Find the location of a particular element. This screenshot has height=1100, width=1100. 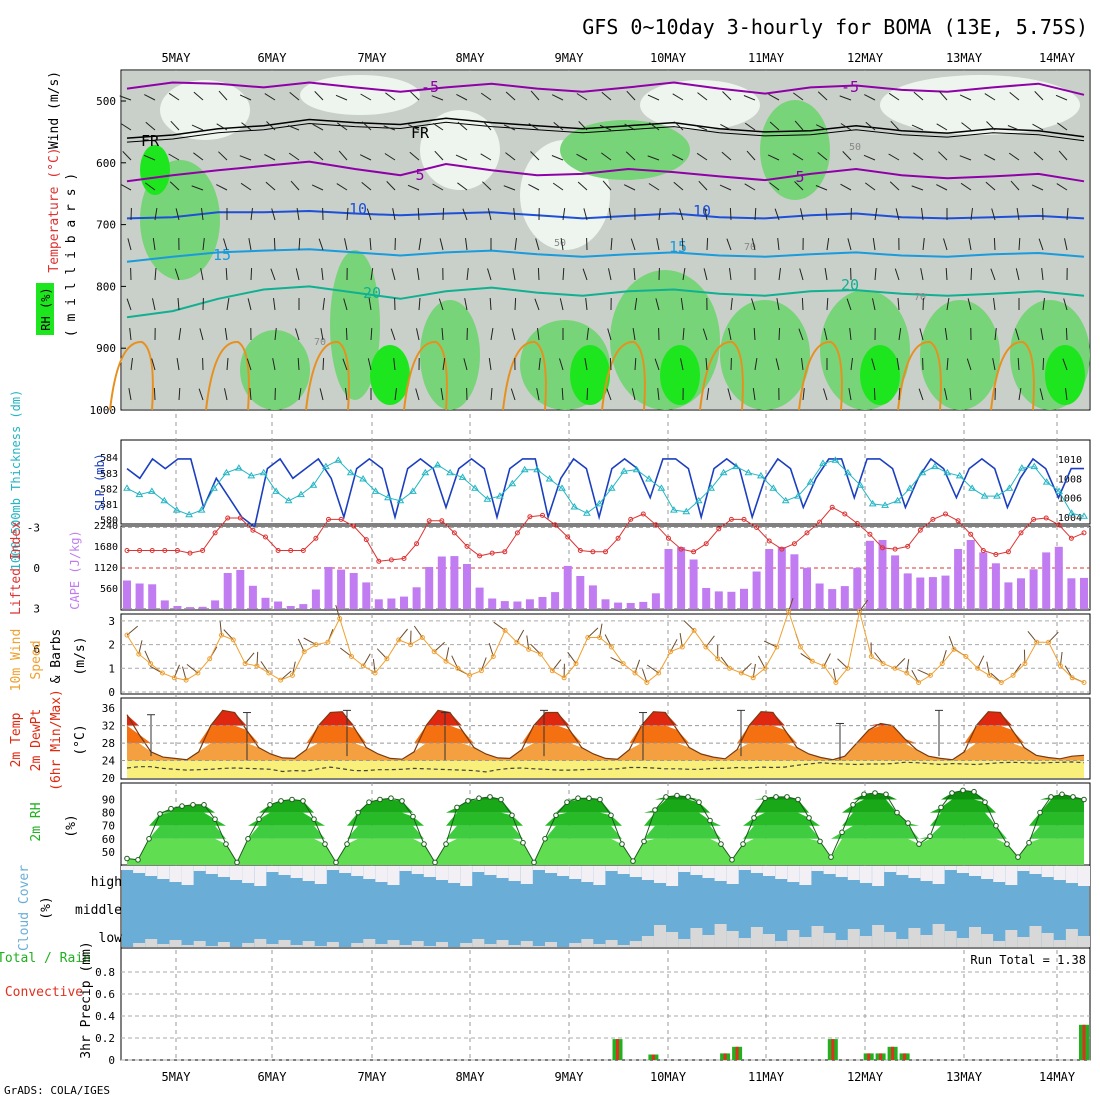

x-tick-label-bottom: 8MAY is located at coordinates (471, 1077).